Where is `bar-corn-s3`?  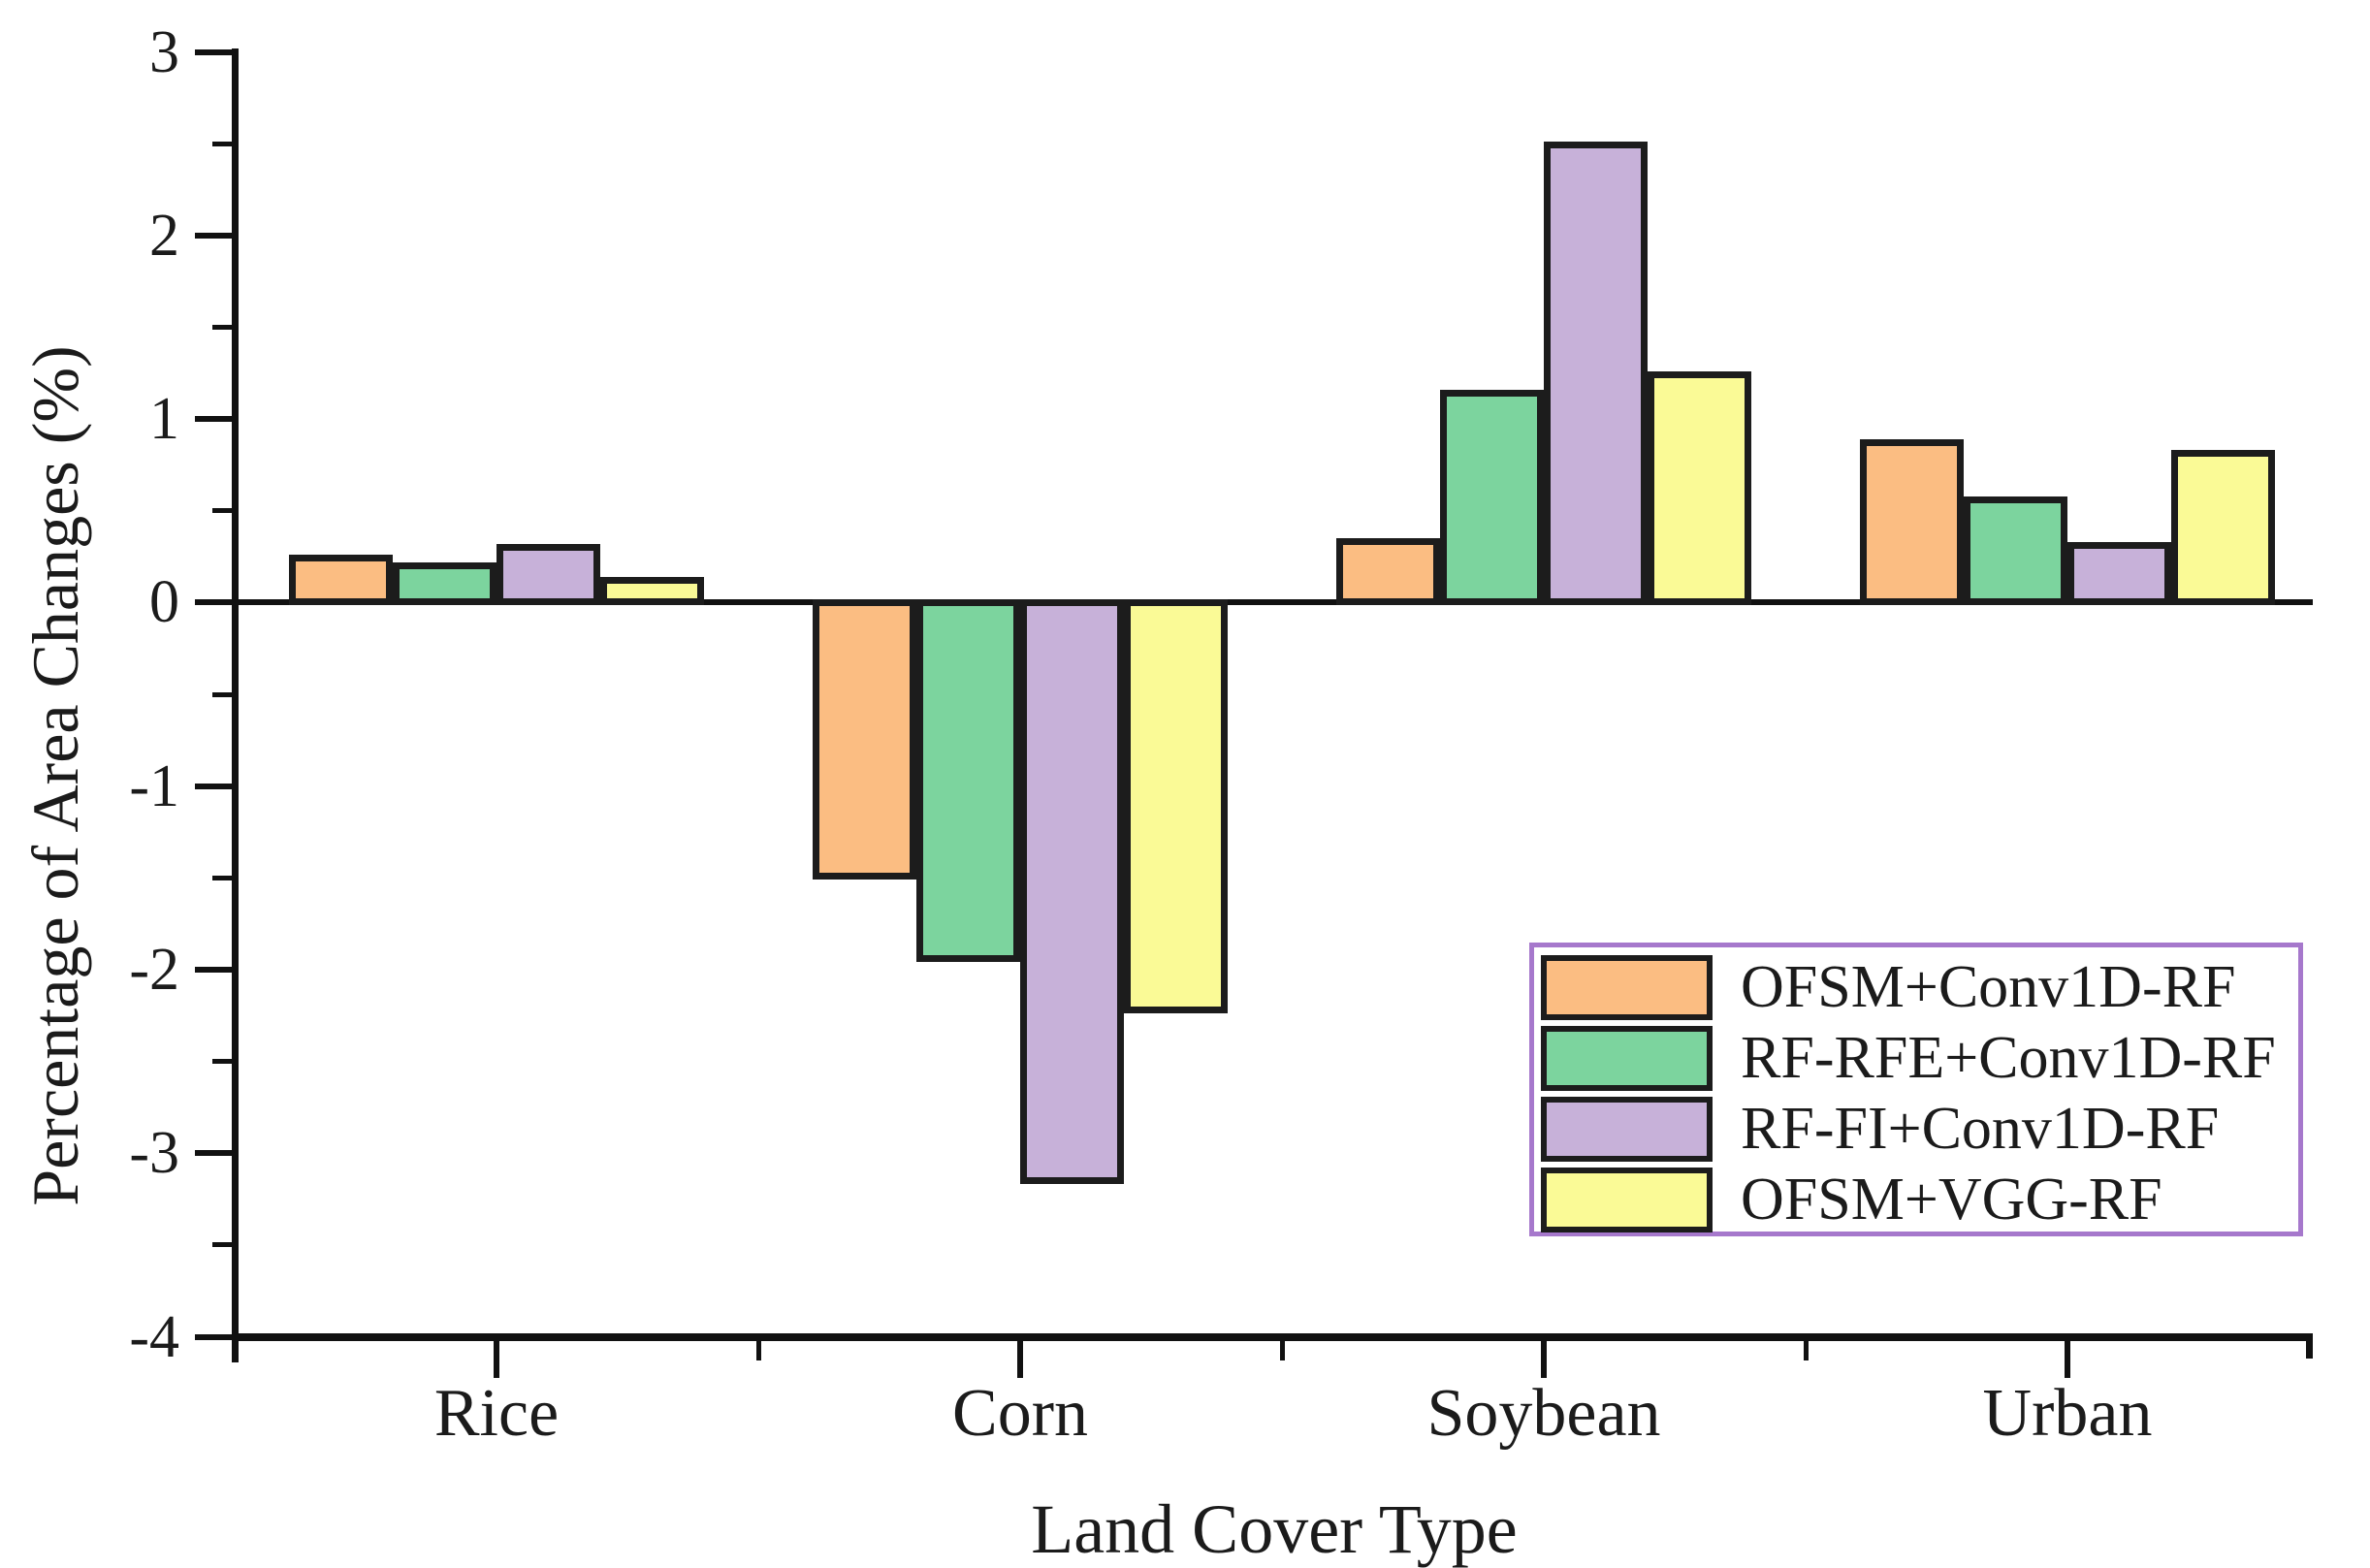 bar-corn-s3 is located at coordinates (1176, 806).